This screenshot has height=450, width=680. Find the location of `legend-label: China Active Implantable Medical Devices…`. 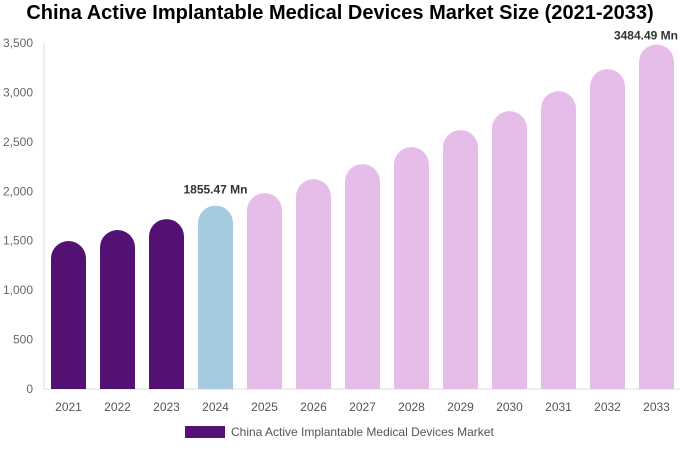

legend-label: China Active Implantable Medical Devices… is located at coordinates (362, 432).